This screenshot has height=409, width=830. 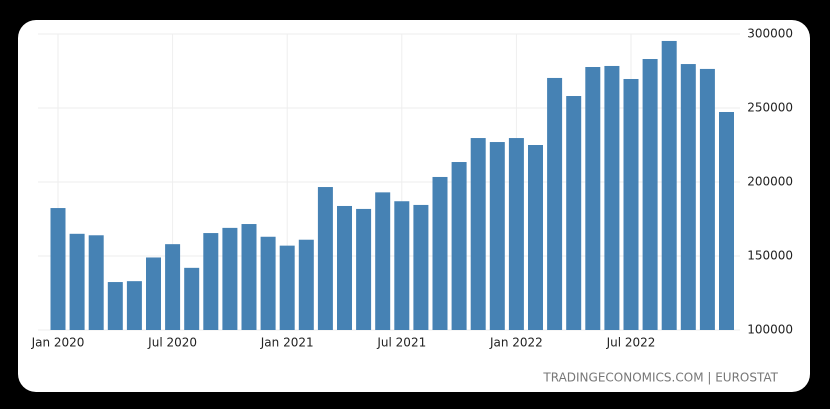 What do you see at coordinates (516, 343) in the screenshot?
I see `x-tick-label: Jan 2022` at bounding box center [516, 343].